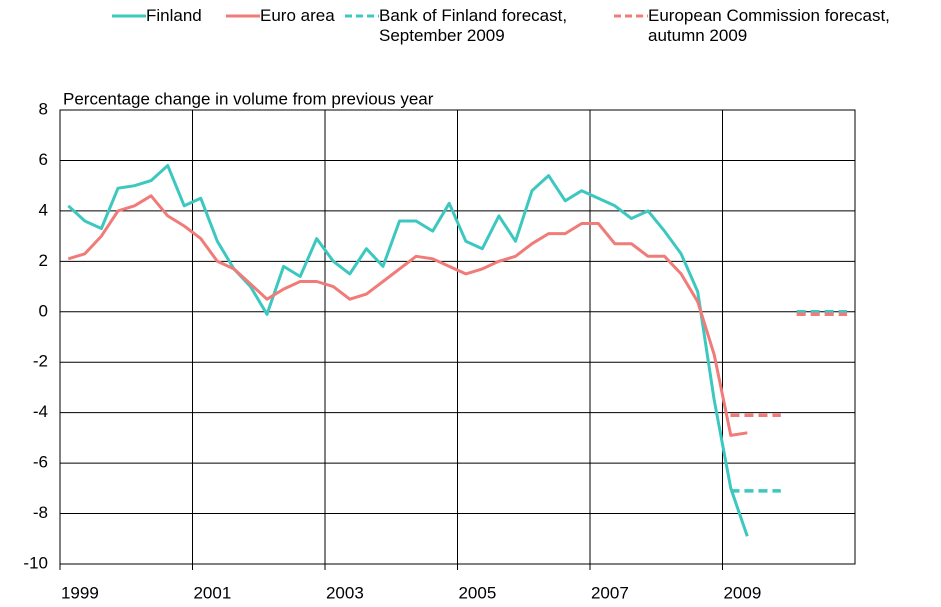  Describe the element at coordinates (40, 512) in the screenshot. I see `y-tick-label: -8` at that location.